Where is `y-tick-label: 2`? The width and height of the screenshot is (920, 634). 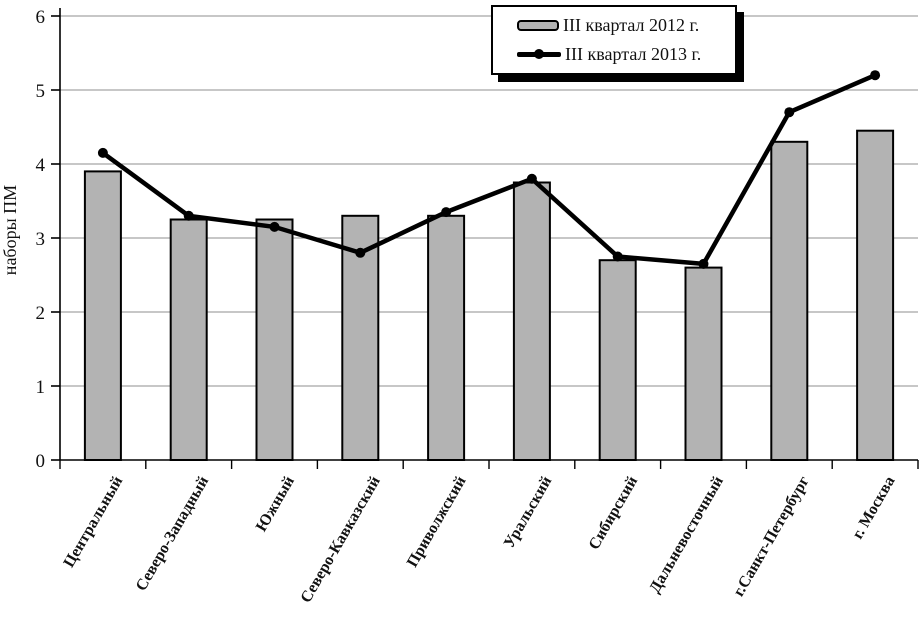 y-tick-label: 2 is located at coordinates (41, 313).